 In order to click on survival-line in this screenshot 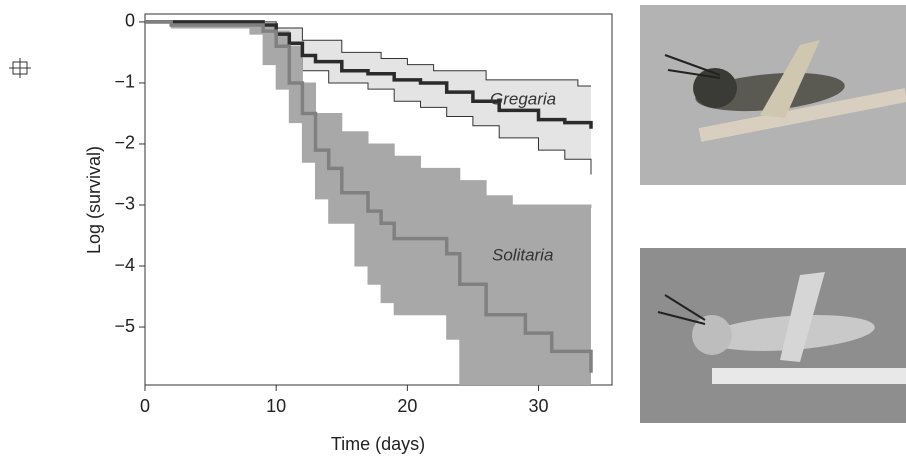, I will do `click(369, 74)`.